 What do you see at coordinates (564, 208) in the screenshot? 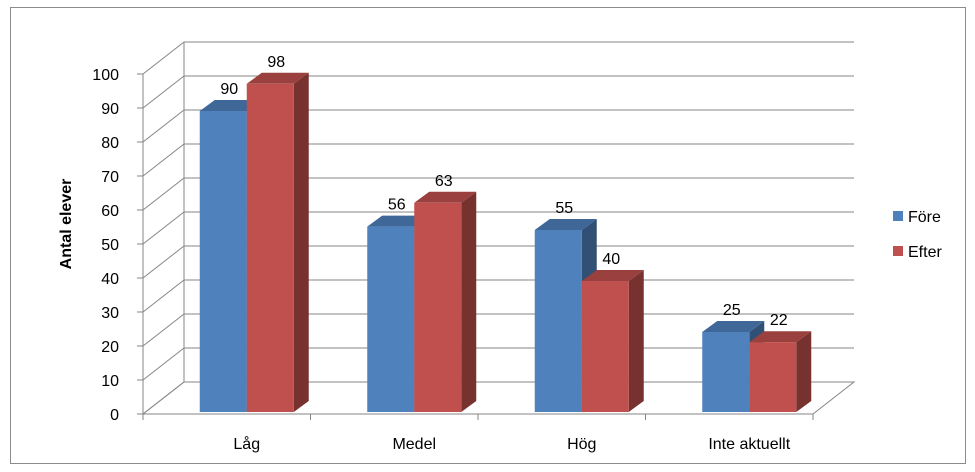
I see `data-label: 55` at bounding box center [564, 208].